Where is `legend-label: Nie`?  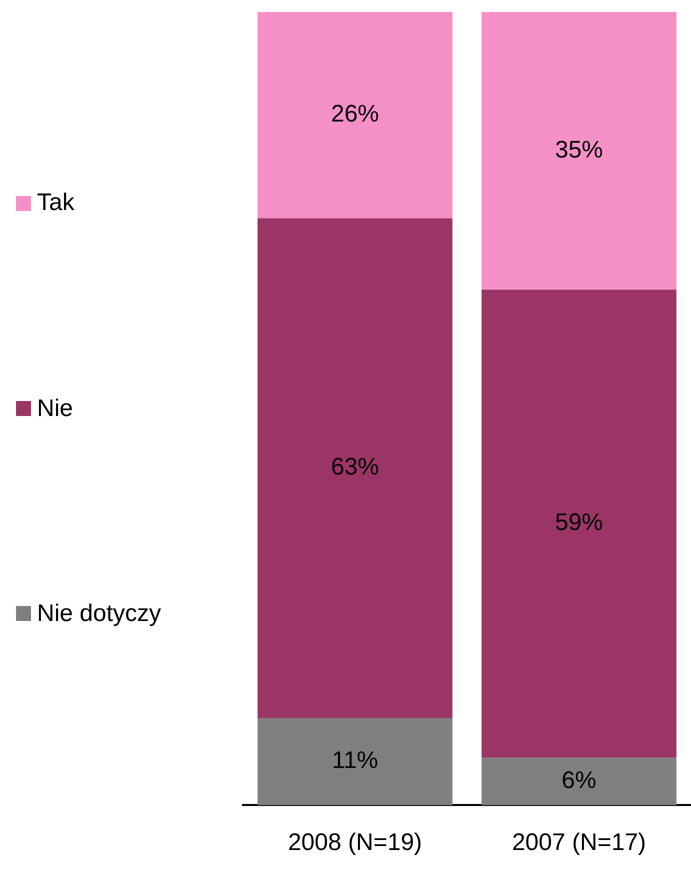
legend-label: Nie is located at coordinates (55, 408).